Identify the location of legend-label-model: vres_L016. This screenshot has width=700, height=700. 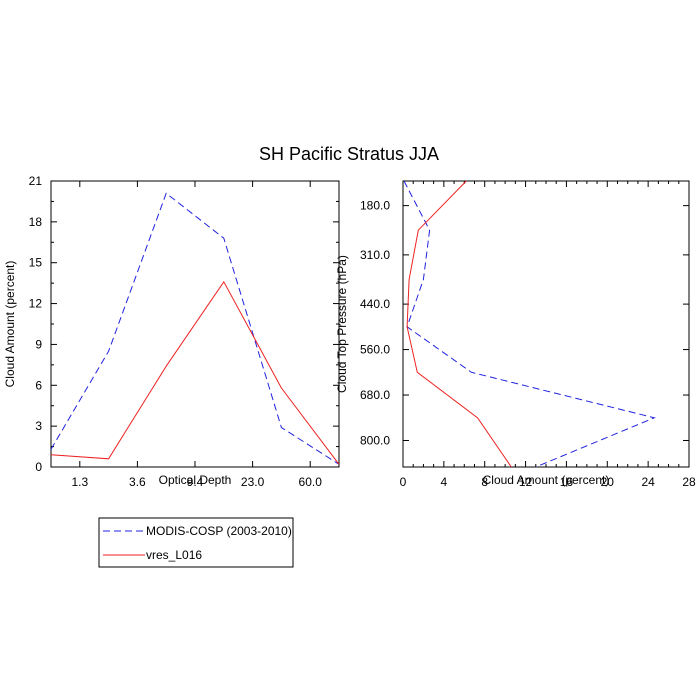
(174, 555).